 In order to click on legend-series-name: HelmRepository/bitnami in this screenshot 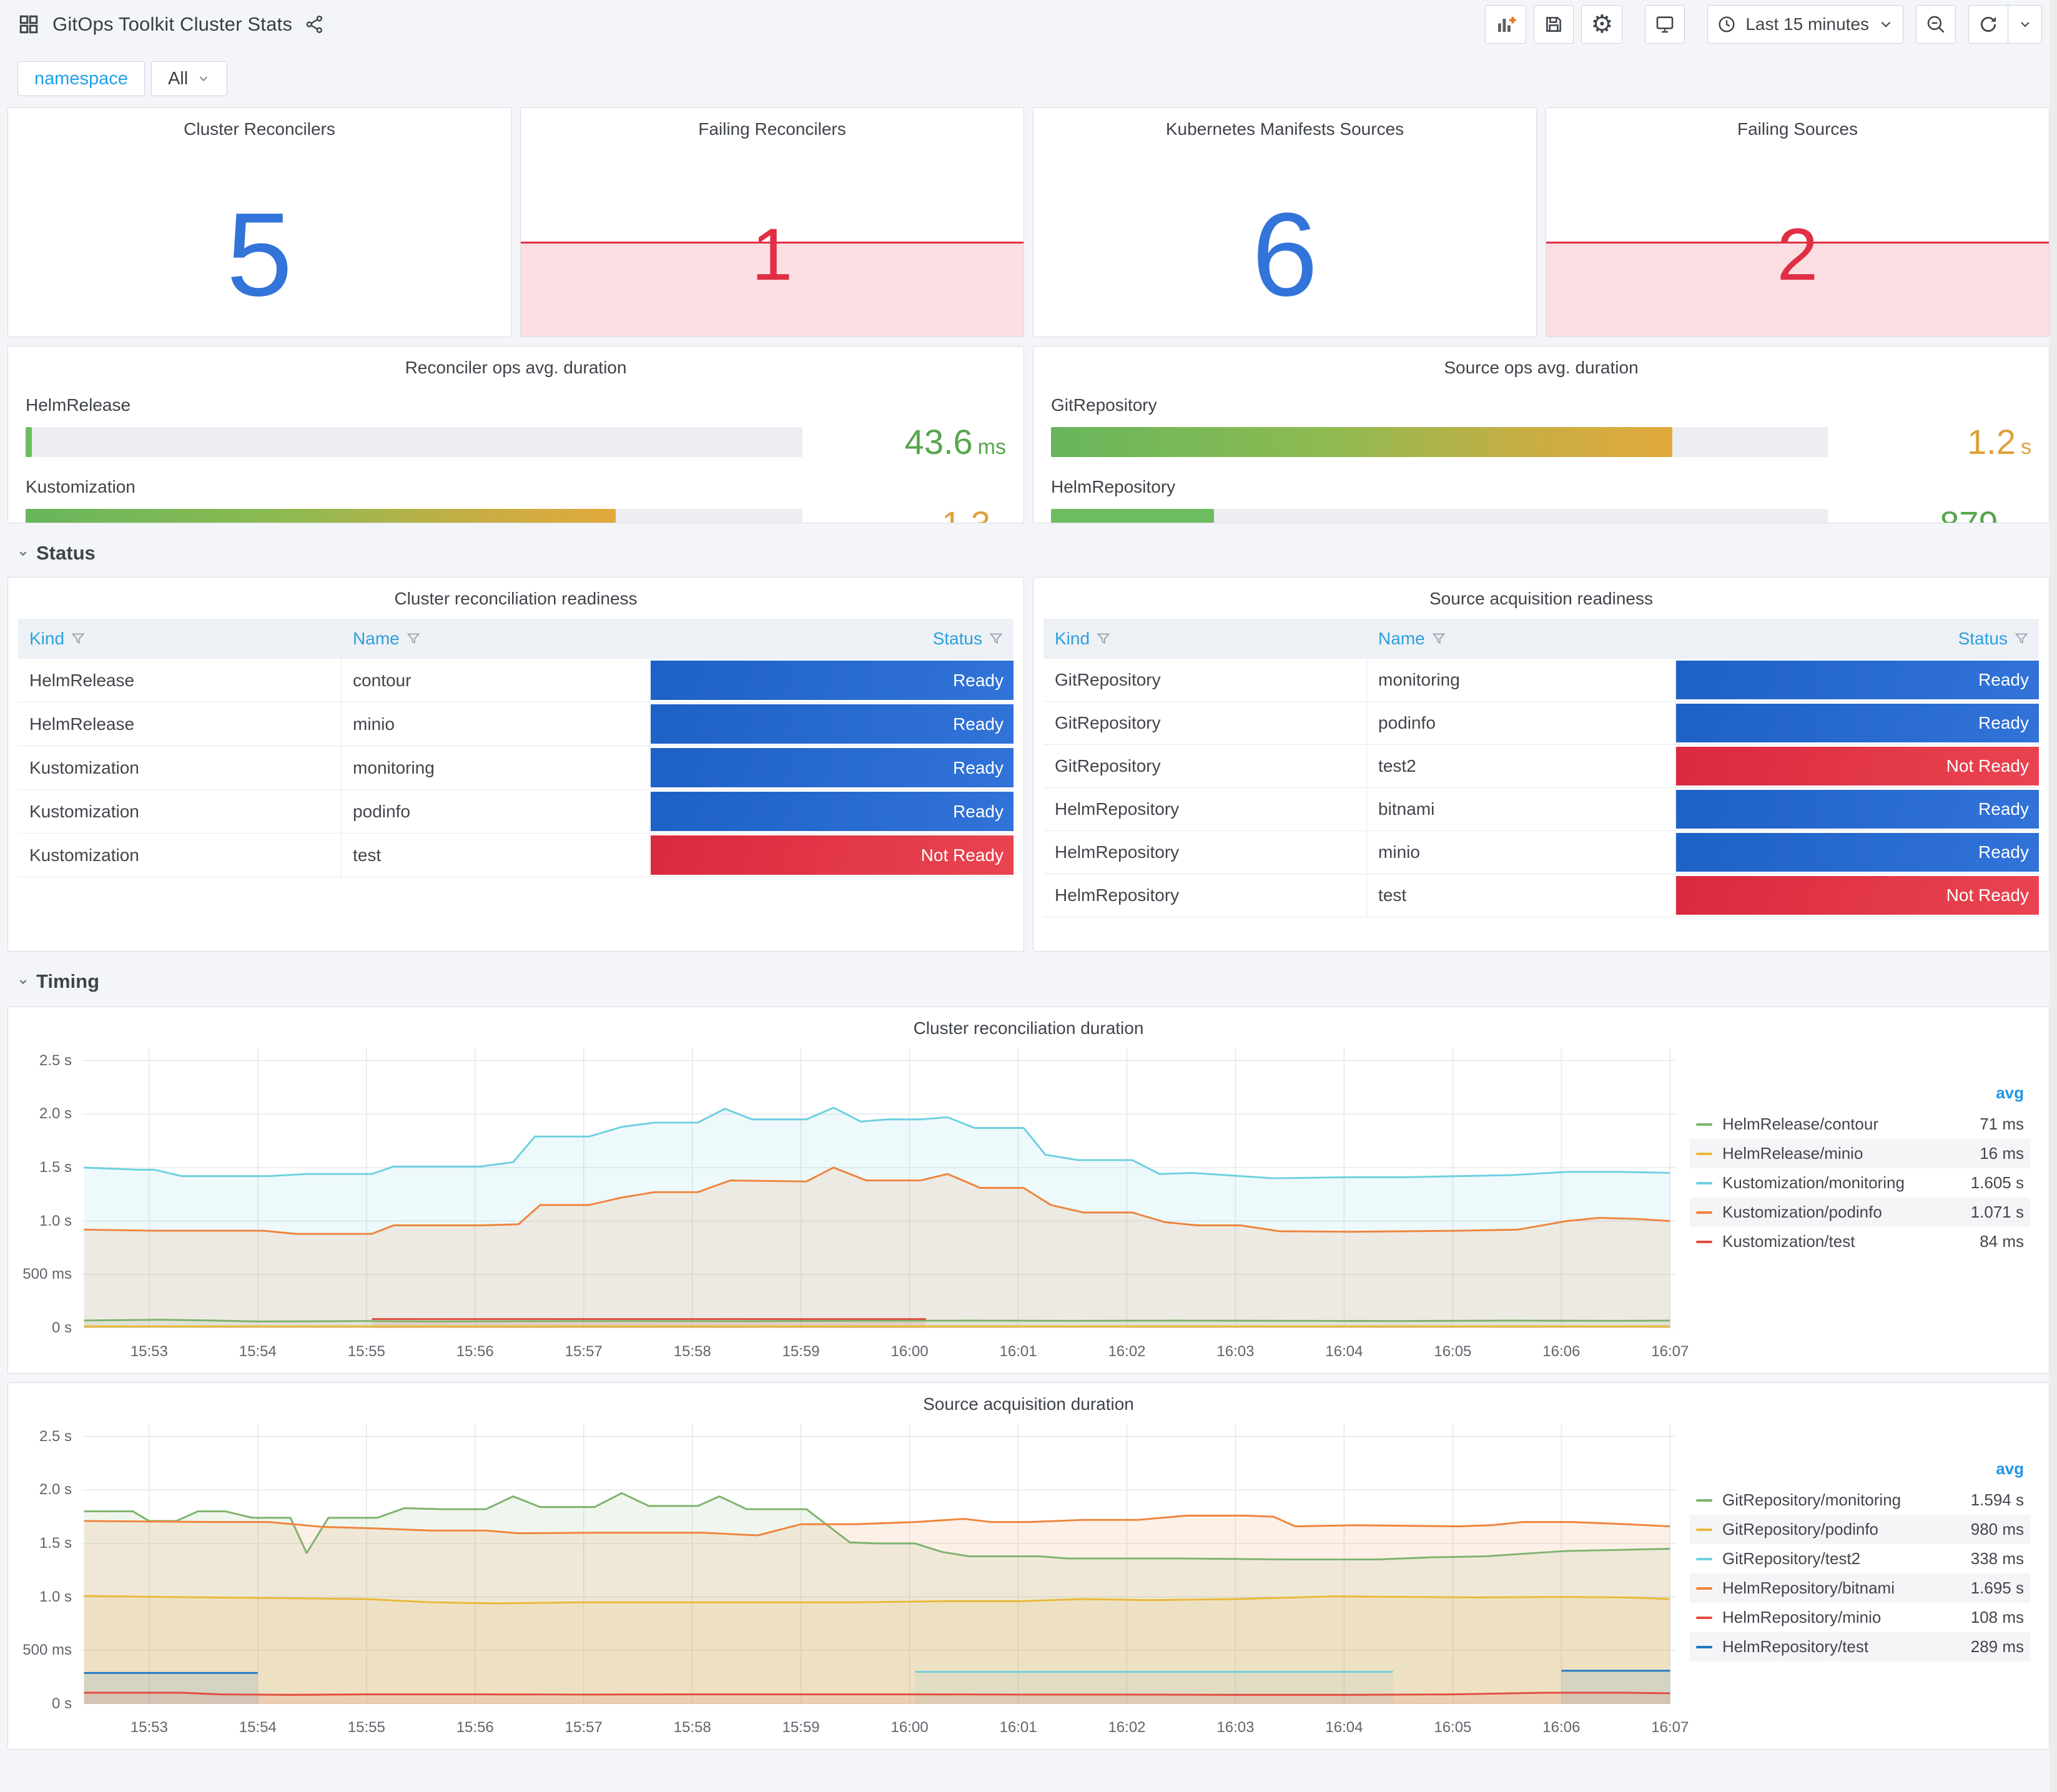, I will do `click(1809, 1587)`.